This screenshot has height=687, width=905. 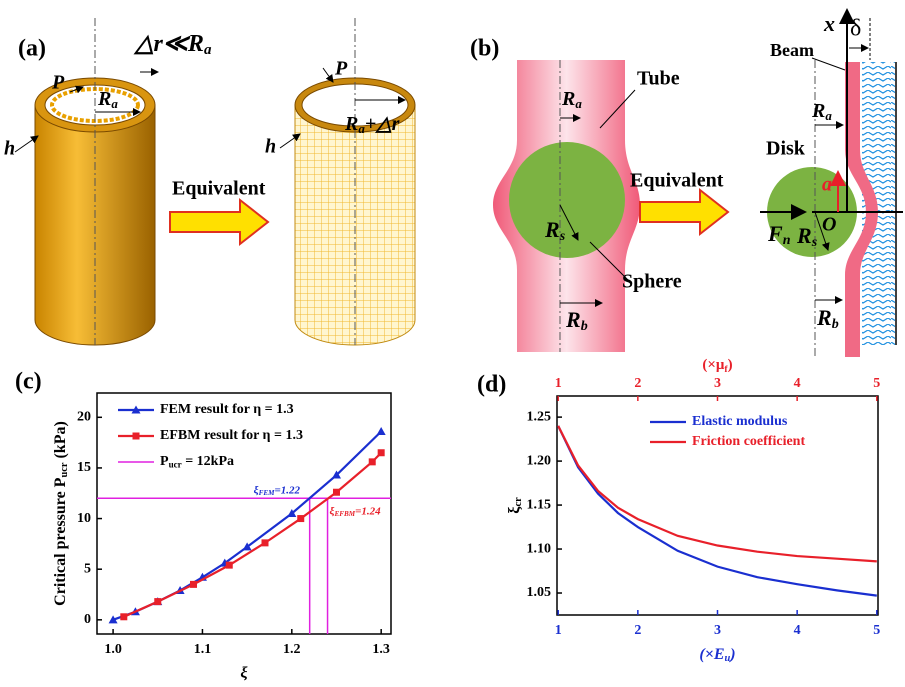 I want to click on y-tick-label: 1.05, so click(x=539, y=592).